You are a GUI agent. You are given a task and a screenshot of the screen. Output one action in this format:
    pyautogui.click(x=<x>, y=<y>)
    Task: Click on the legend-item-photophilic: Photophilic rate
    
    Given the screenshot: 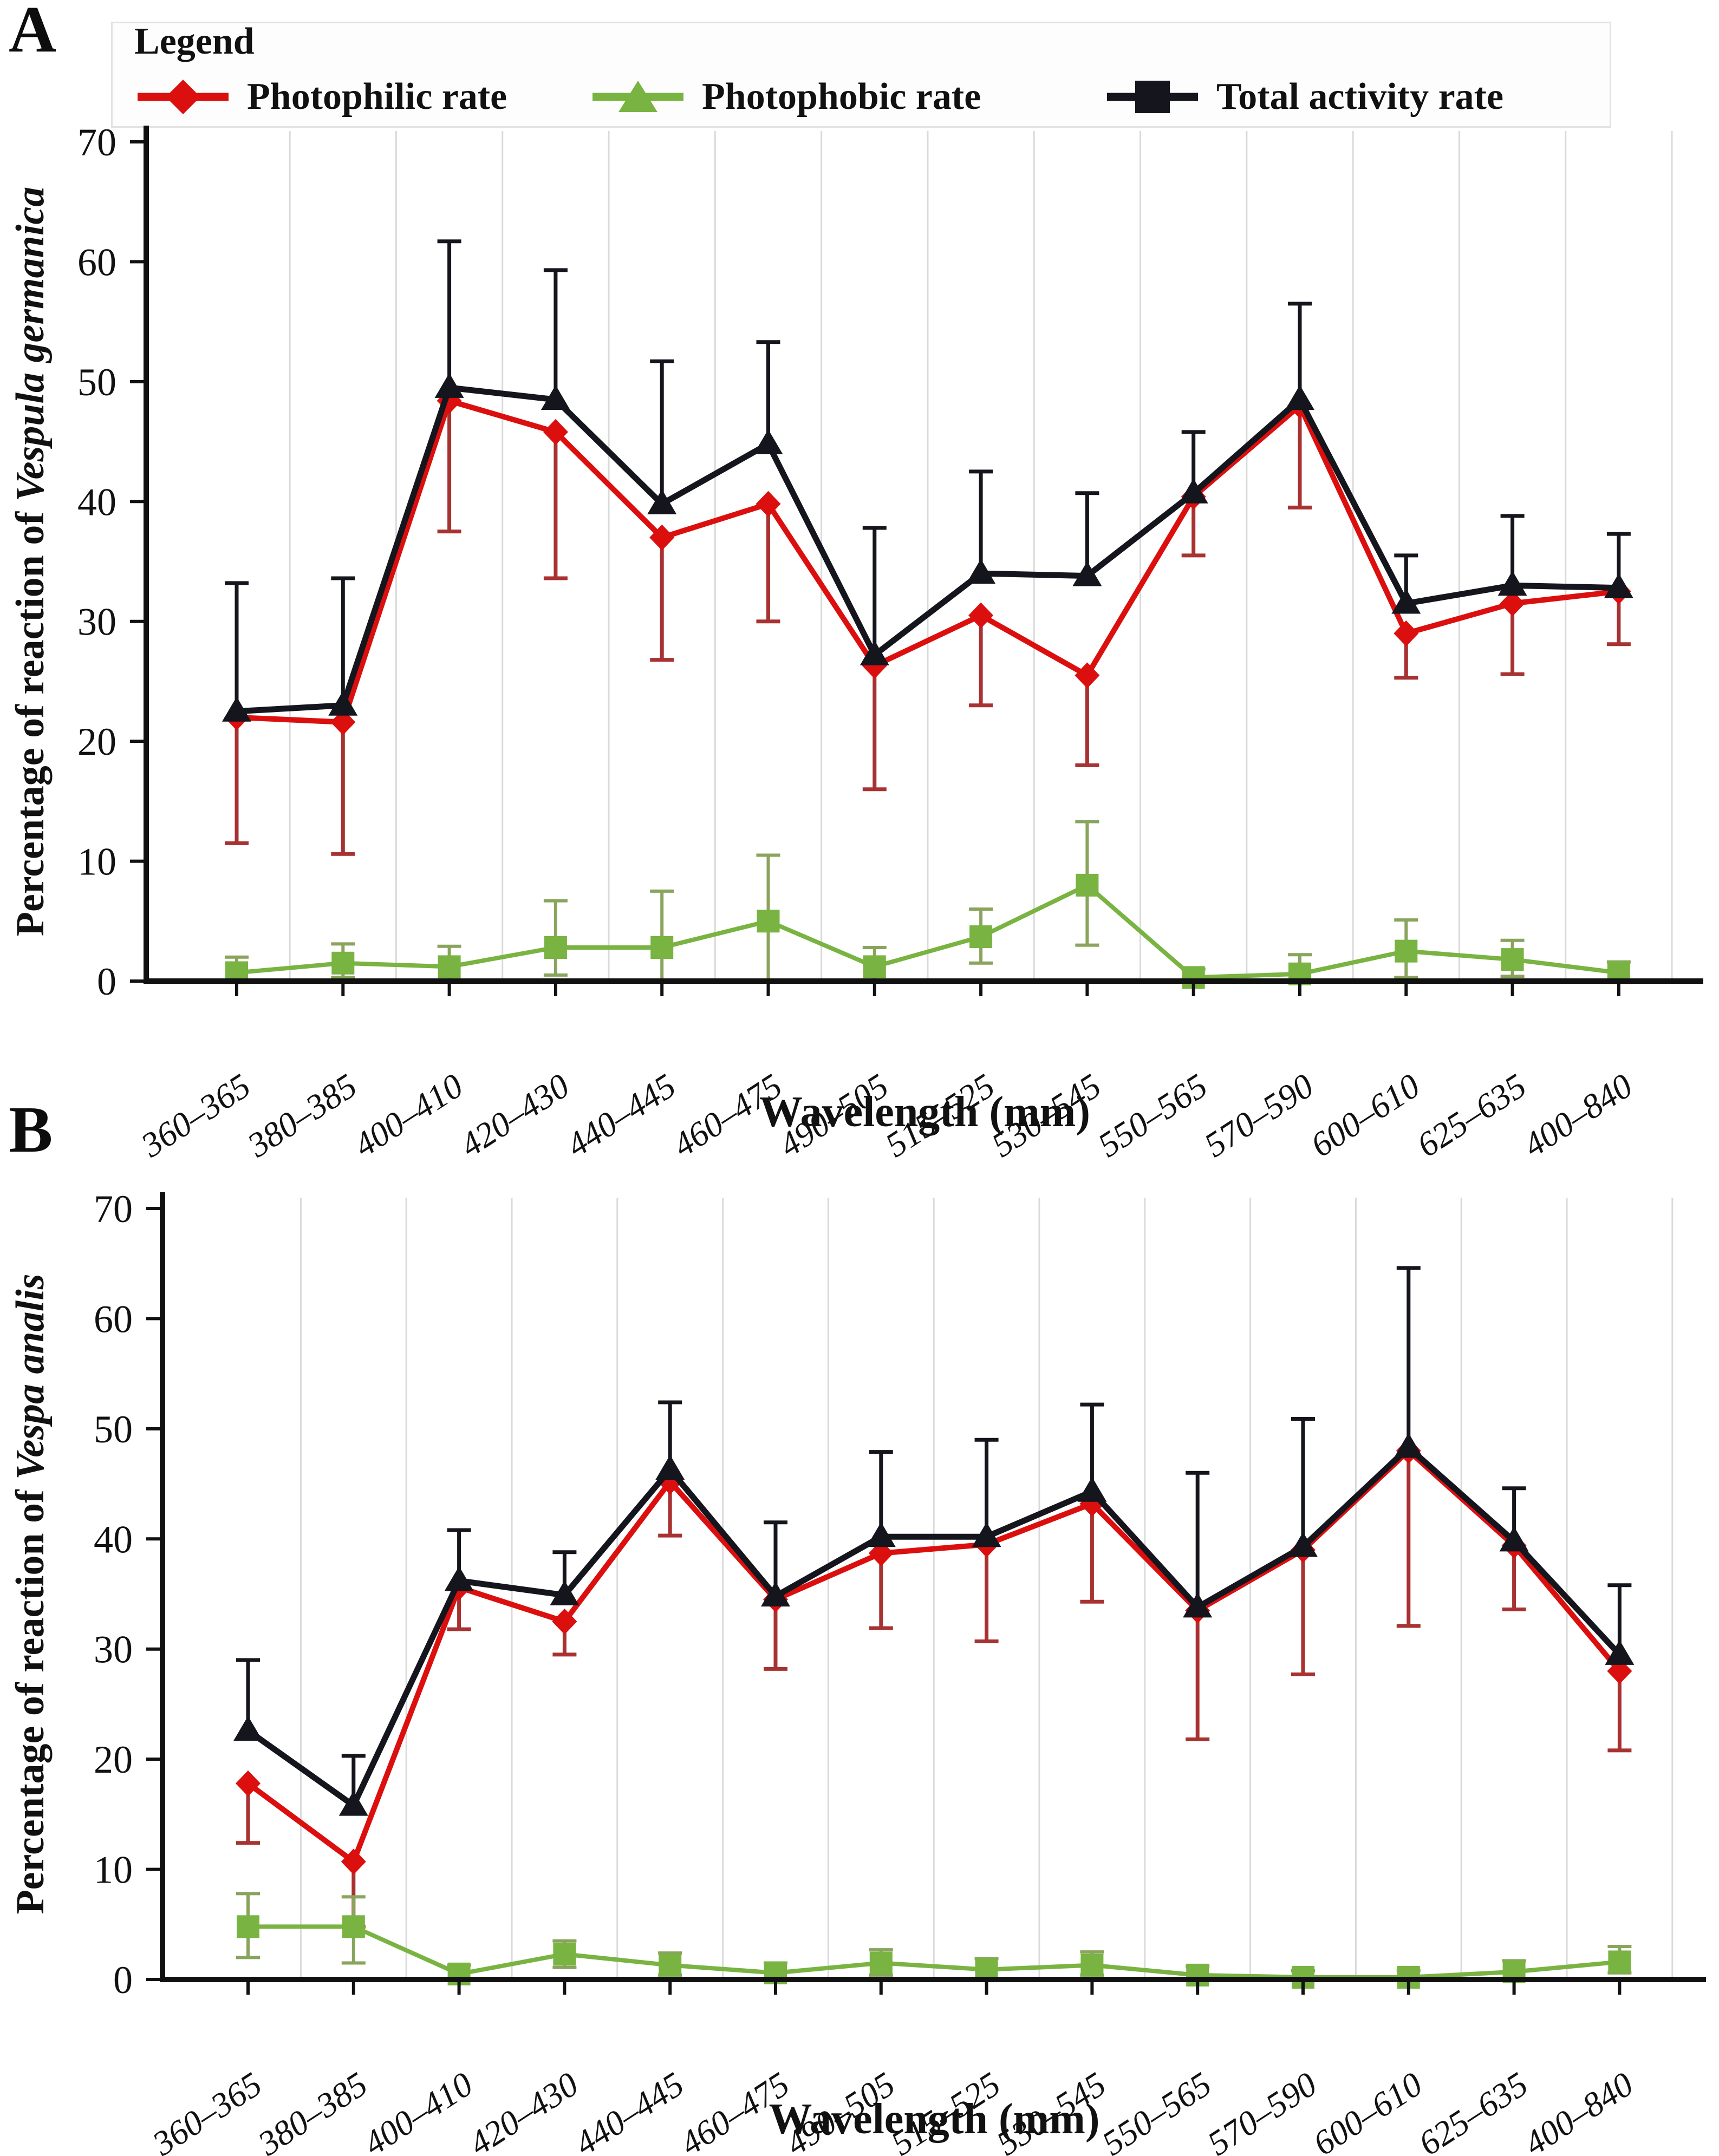 What is the action you would take?
    pyautogui.click(x=320, y=97)
    